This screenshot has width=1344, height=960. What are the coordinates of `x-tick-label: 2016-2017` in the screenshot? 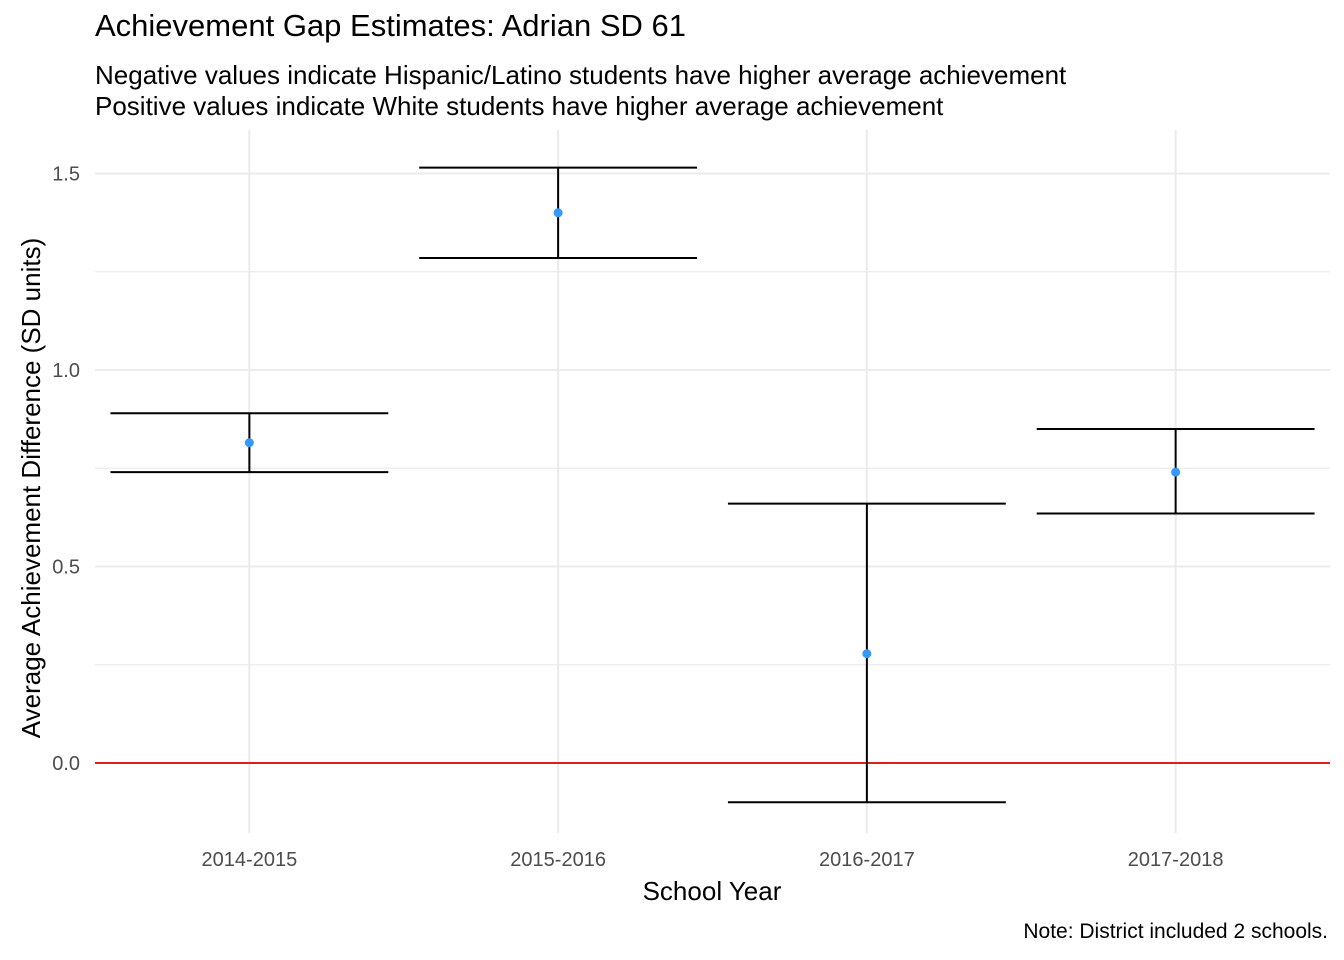 It's located at (867, 860).